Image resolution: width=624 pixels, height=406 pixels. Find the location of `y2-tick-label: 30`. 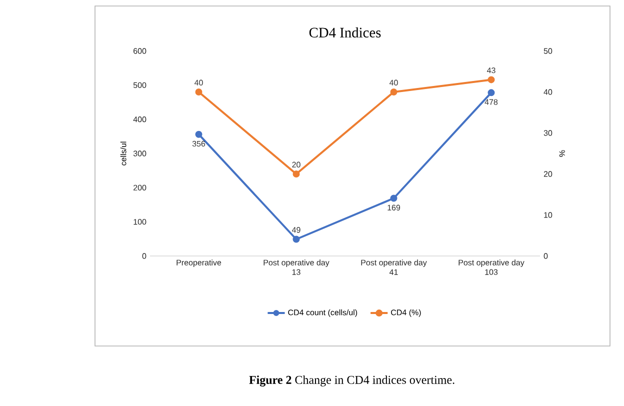

y2-tick-label: 30 is located at coordinates (548, 133).